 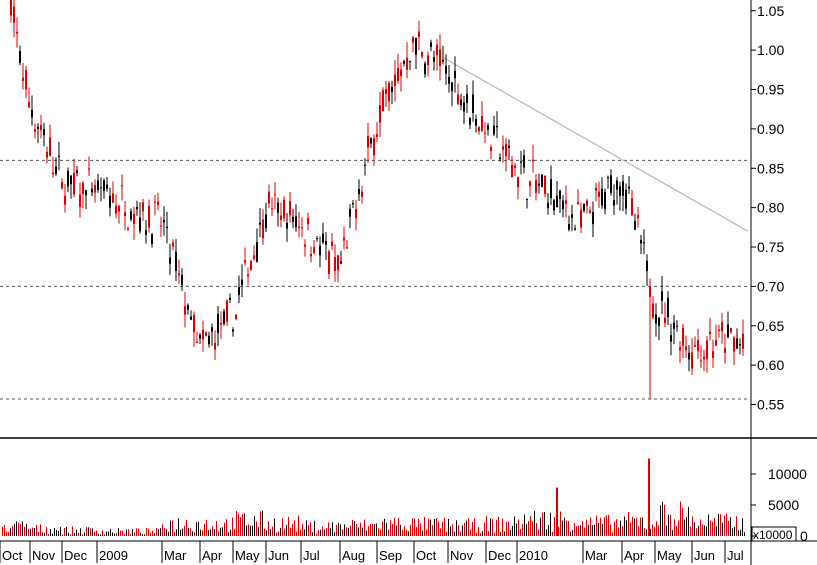 What do you see at coordinates (774, 534) in the screenshot?
I see `volume-unit-box` at bounding box center [774, 534].